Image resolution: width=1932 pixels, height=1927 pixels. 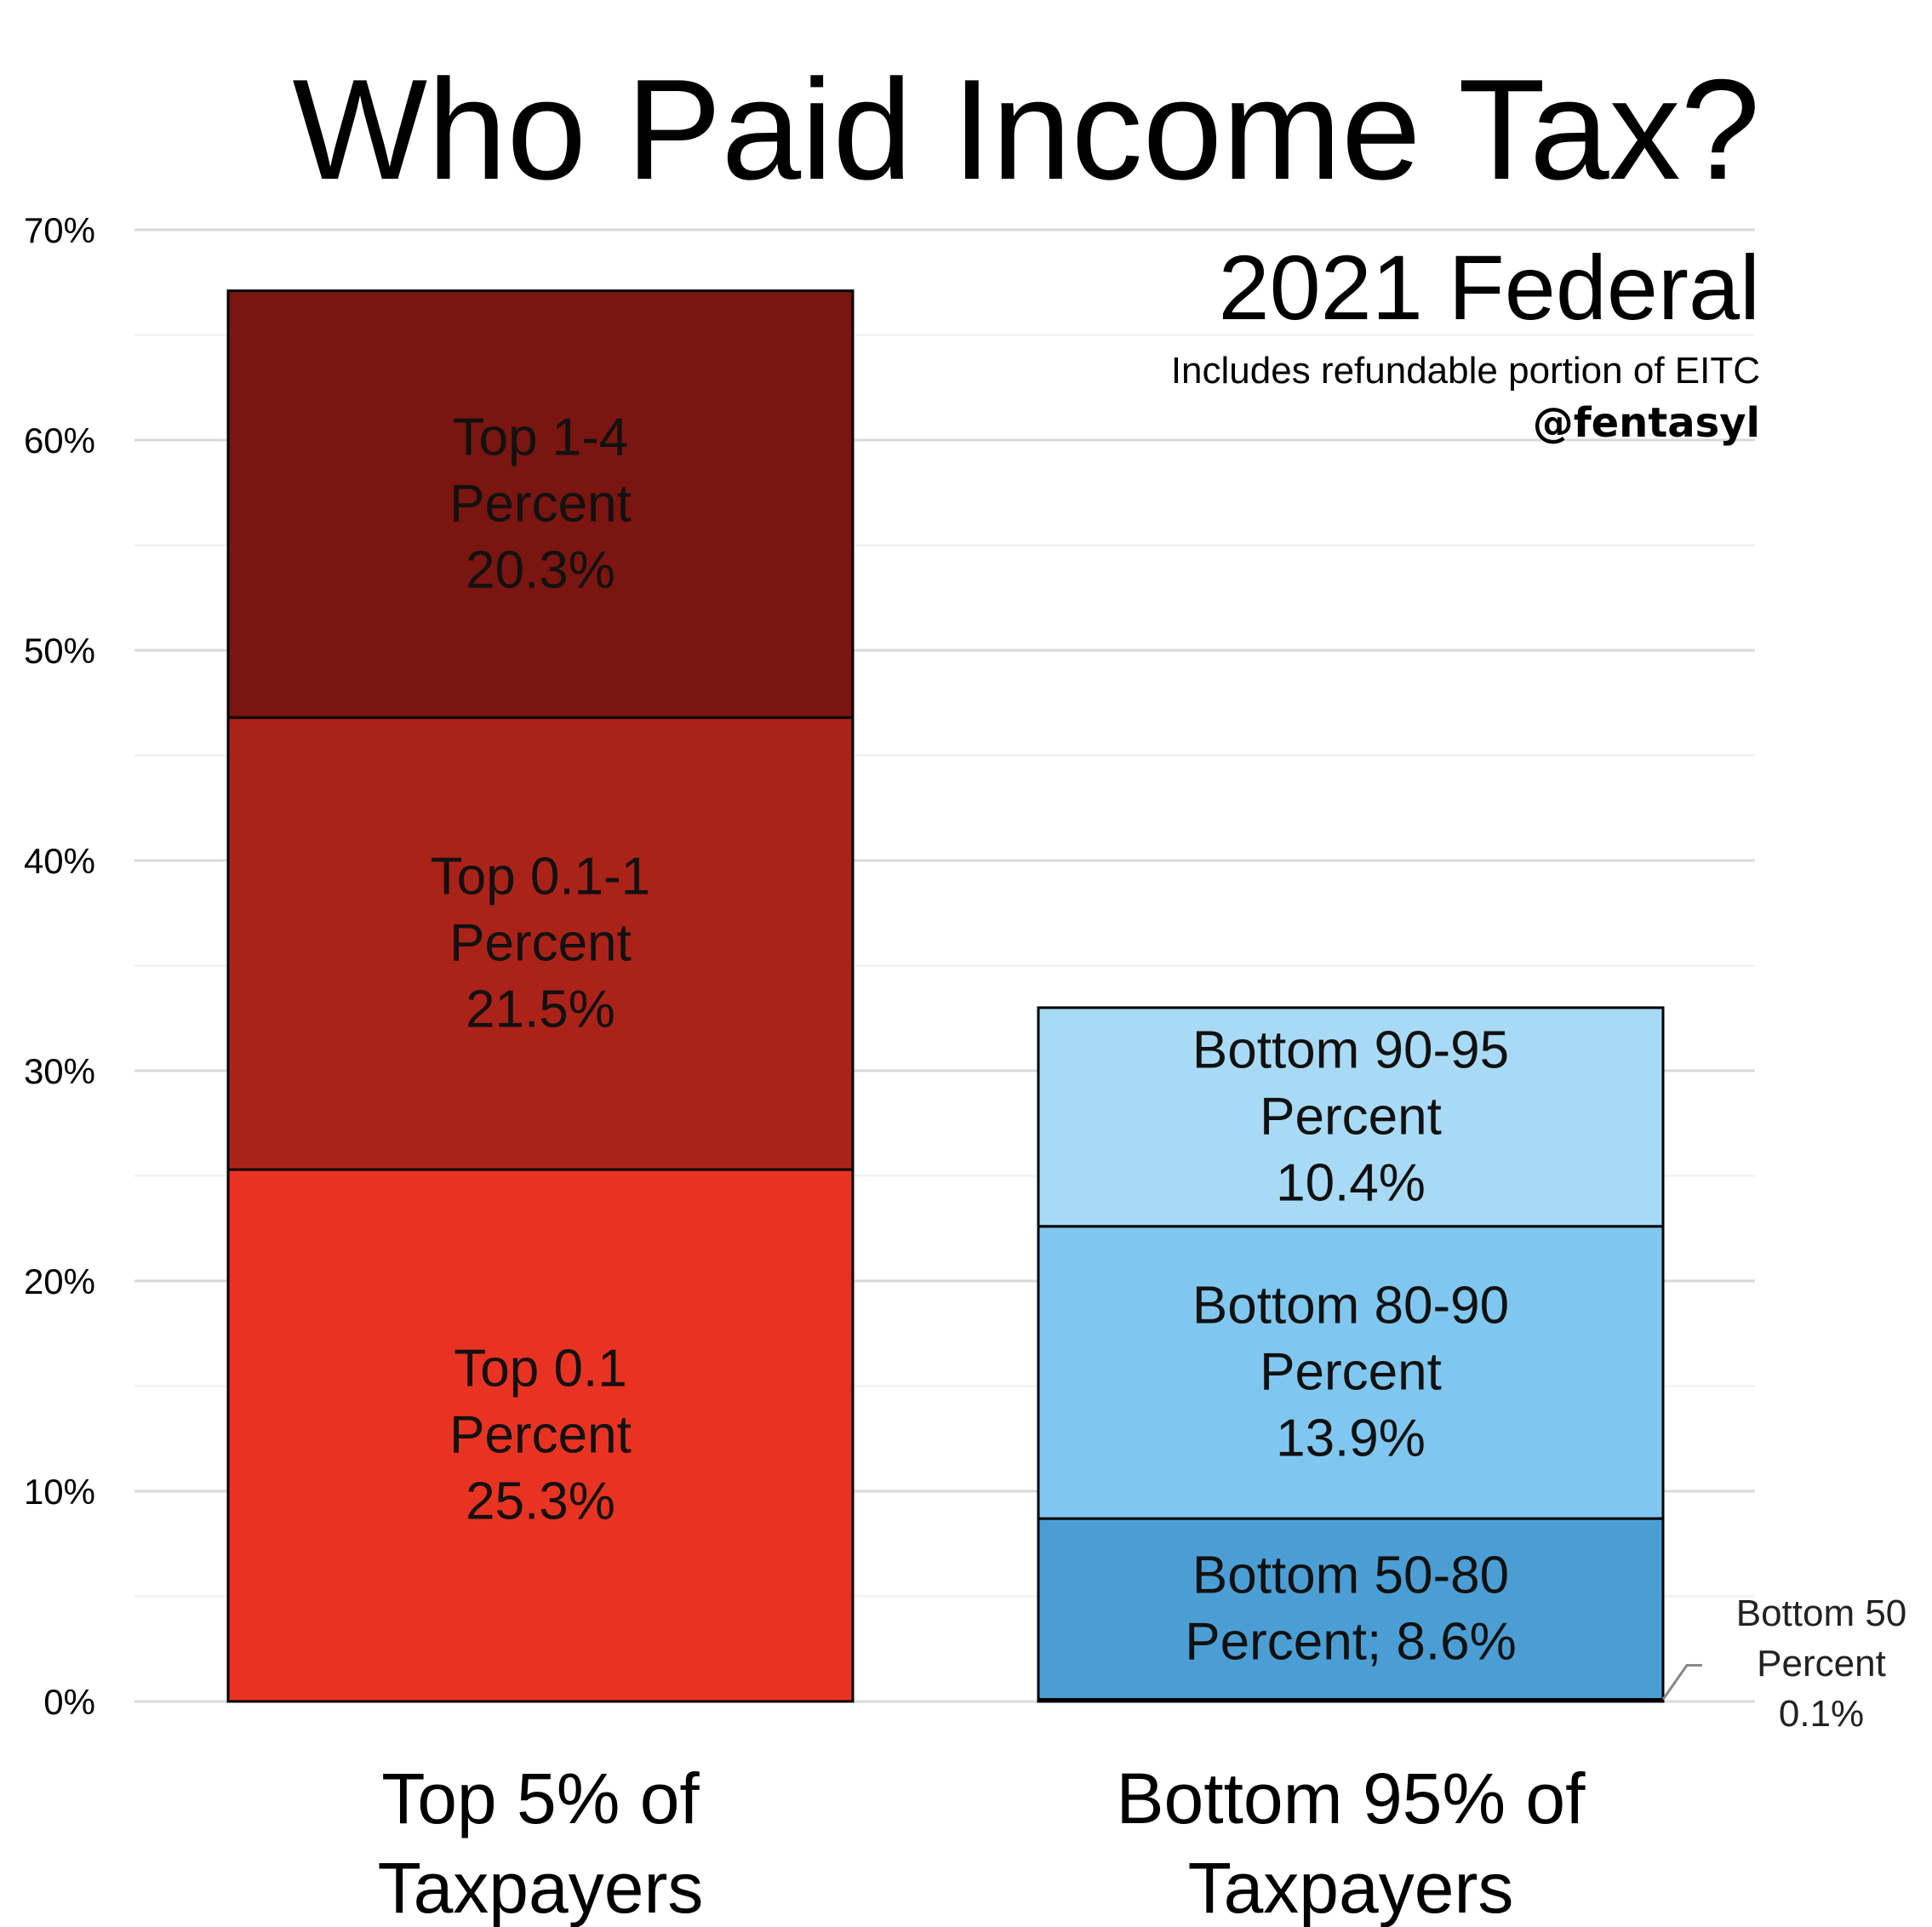 I want to click on callout-leader-line, so click(x=1682, y=1683).